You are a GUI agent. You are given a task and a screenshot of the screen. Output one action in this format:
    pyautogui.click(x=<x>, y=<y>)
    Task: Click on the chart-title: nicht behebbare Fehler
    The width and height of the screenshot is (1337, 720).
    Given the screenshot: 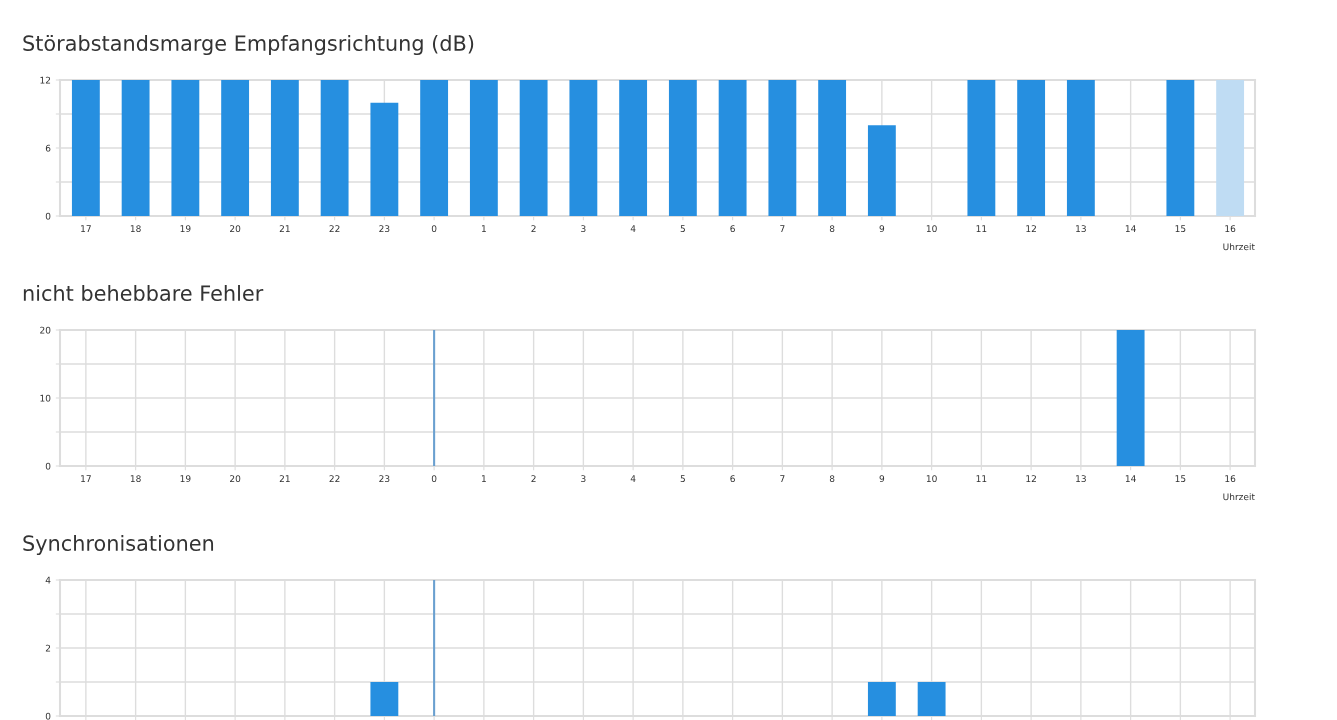 What is the action you would take?
    pyautogui.click(x=143, y=293)
    